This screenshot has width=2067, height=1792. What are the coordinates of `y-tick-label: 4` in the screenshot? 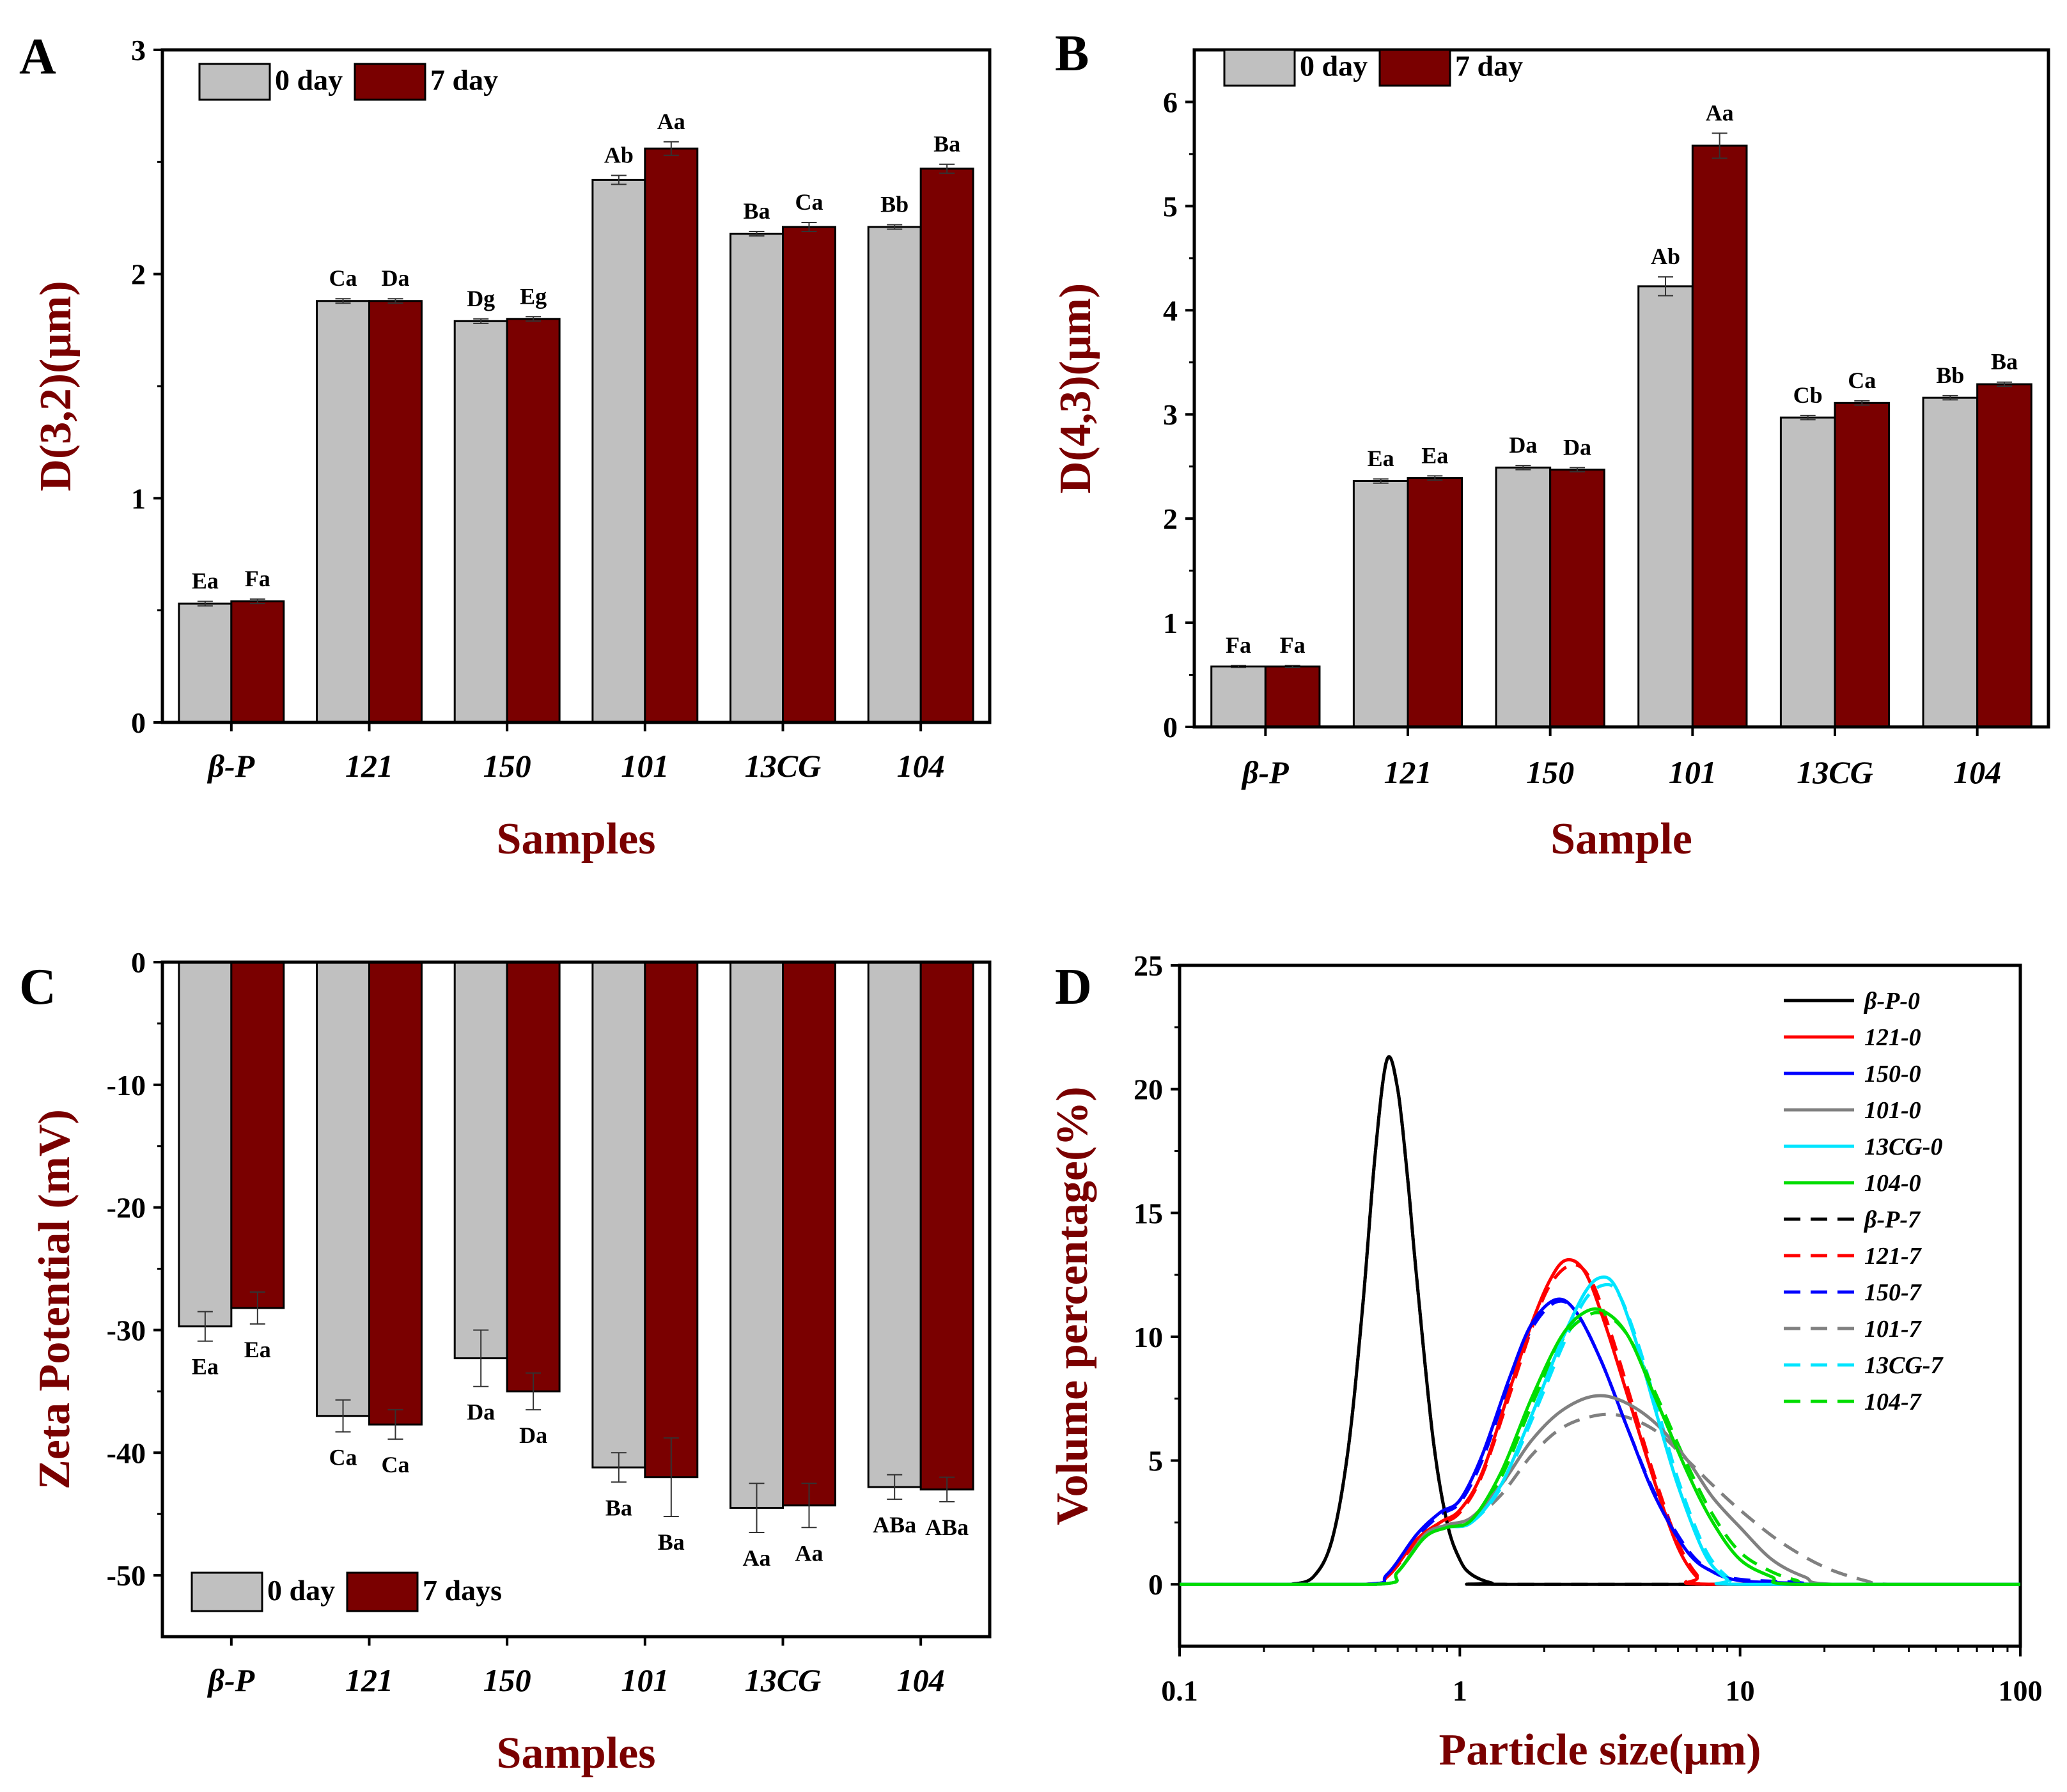 It's located at (1170, 311).